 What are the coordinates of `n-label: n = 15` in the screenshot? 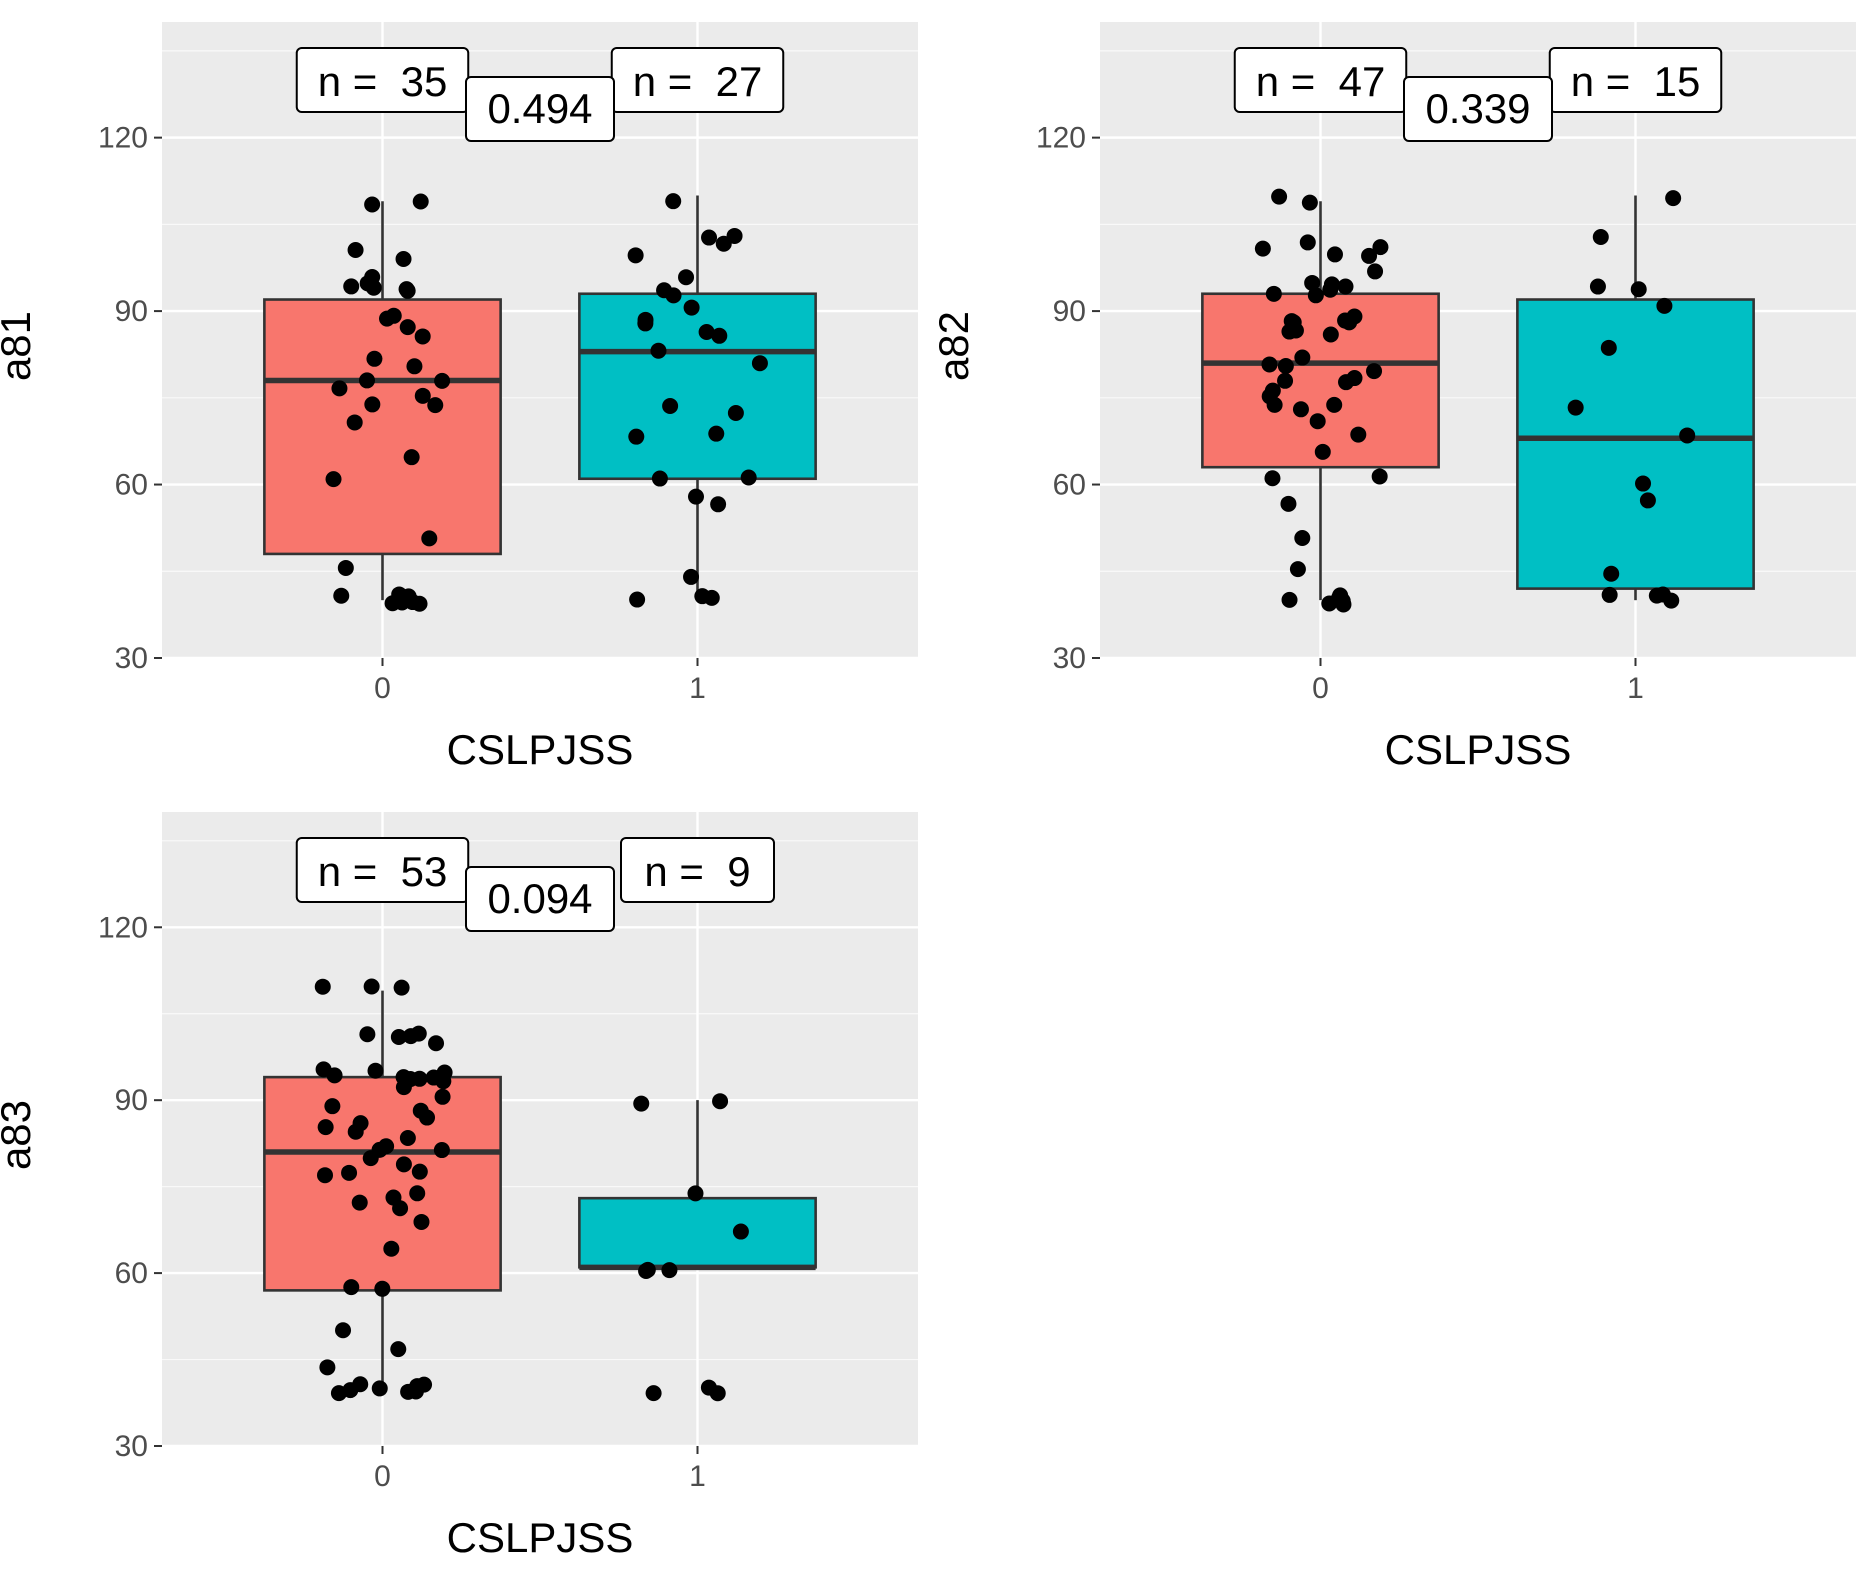 It's located at (1636, 81).